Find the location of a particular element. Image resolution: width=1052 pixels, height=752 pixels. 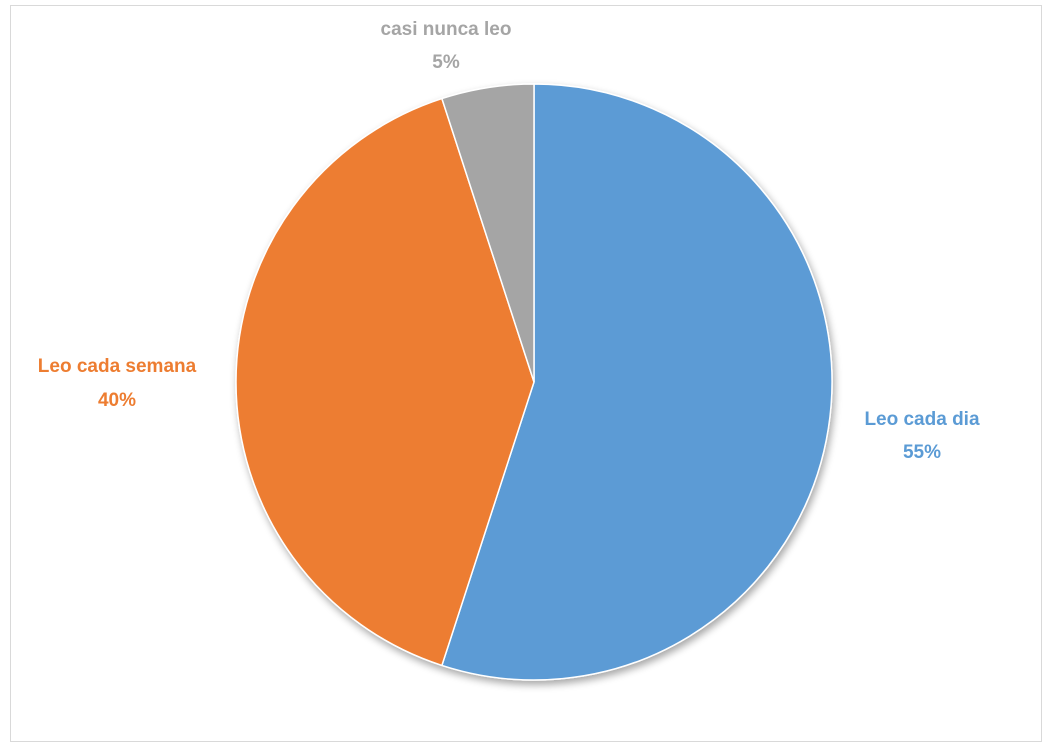

slice-label-1-name: Leo cada semana is located at coordinates (117, 366).